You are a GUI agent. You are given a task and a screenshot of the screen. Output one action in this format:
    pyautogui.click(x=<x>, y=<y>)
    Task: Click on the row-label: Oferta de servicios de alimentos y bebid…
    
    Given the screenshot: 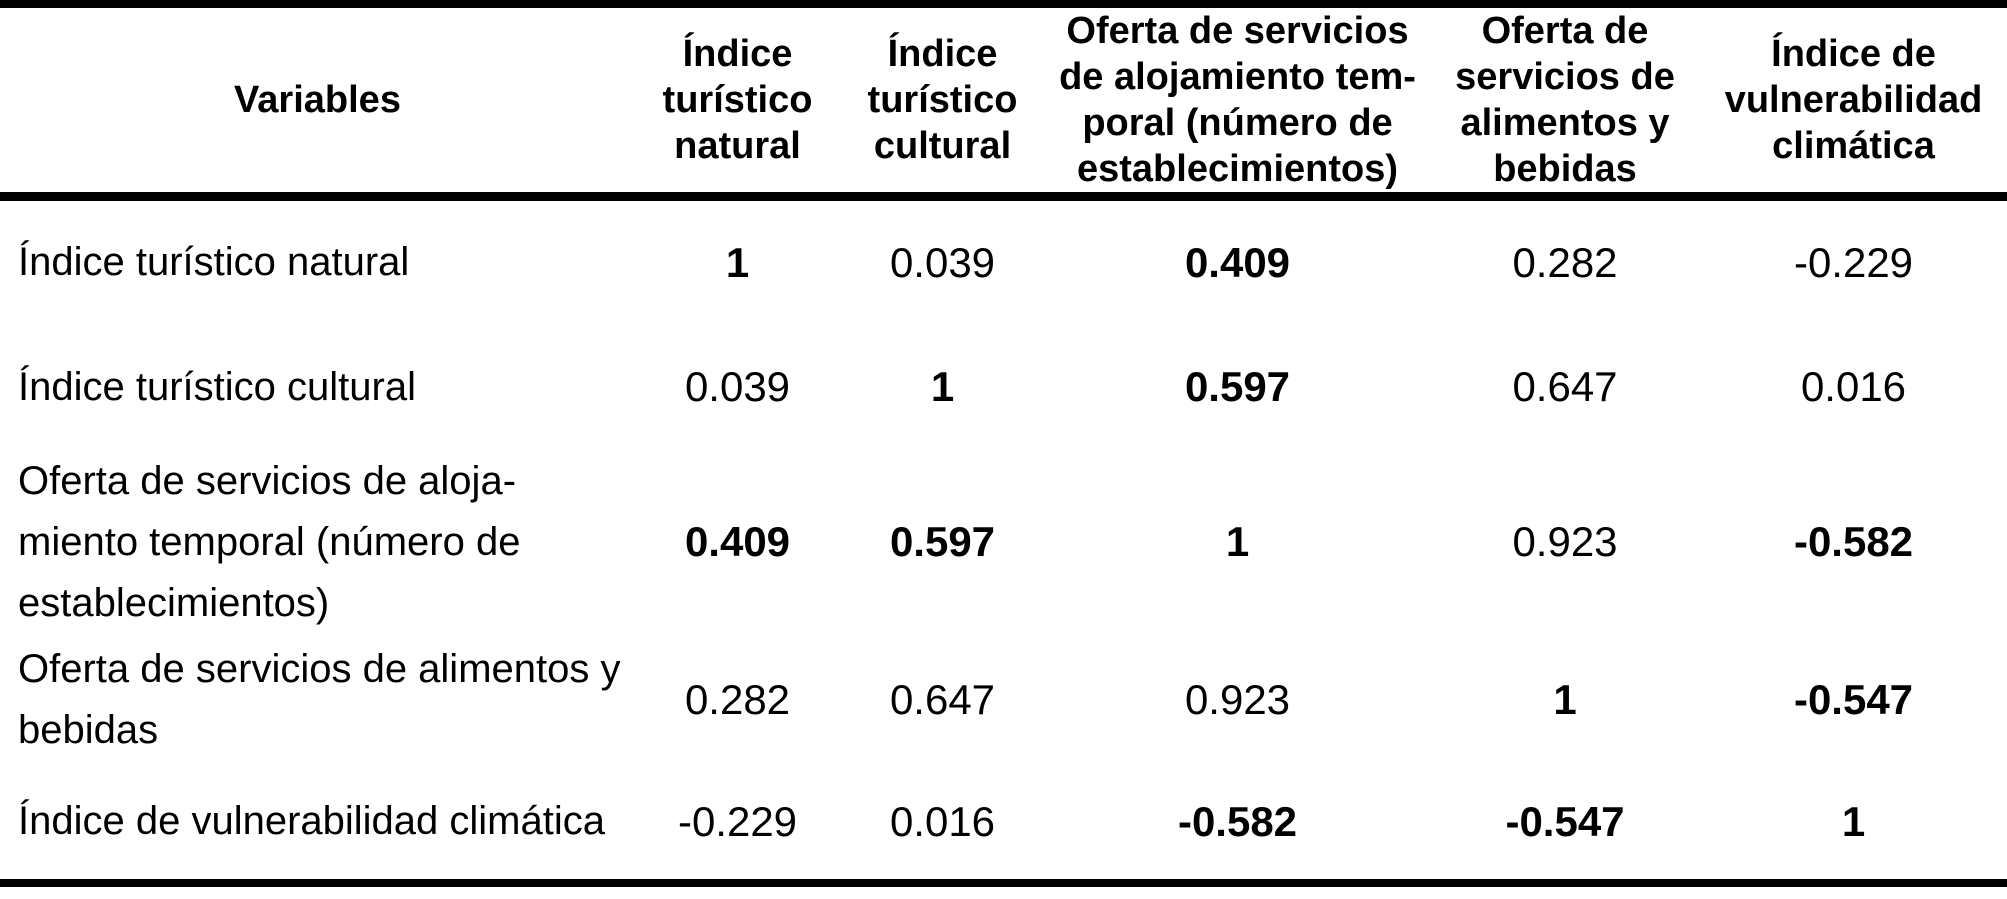 What is the action you would take?
    pyautogui.click(x=319, y=699)
    